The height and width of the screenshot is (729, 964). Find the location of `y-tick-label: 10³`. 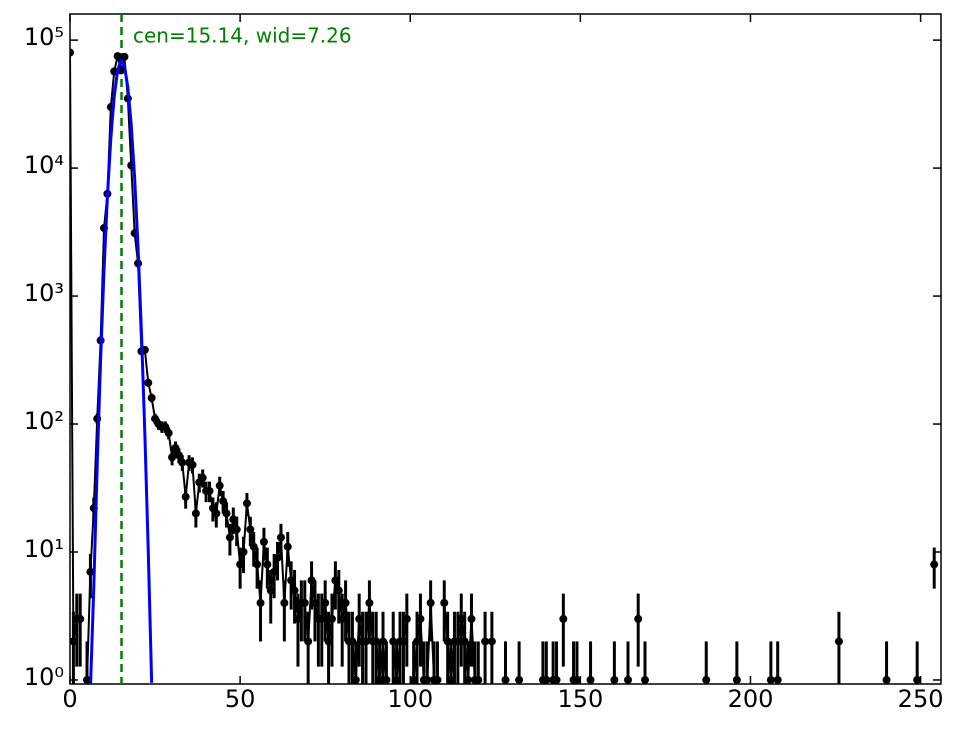

y-tick-label: 10³ is located at coordinates (44, 293).